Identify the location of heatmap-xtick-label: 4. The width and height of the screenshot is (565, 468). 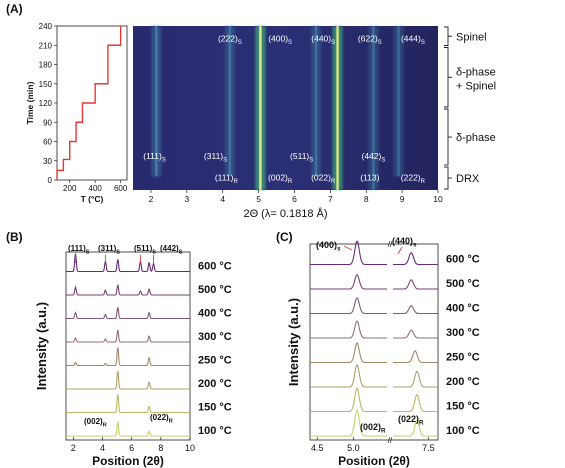
(222, 199).